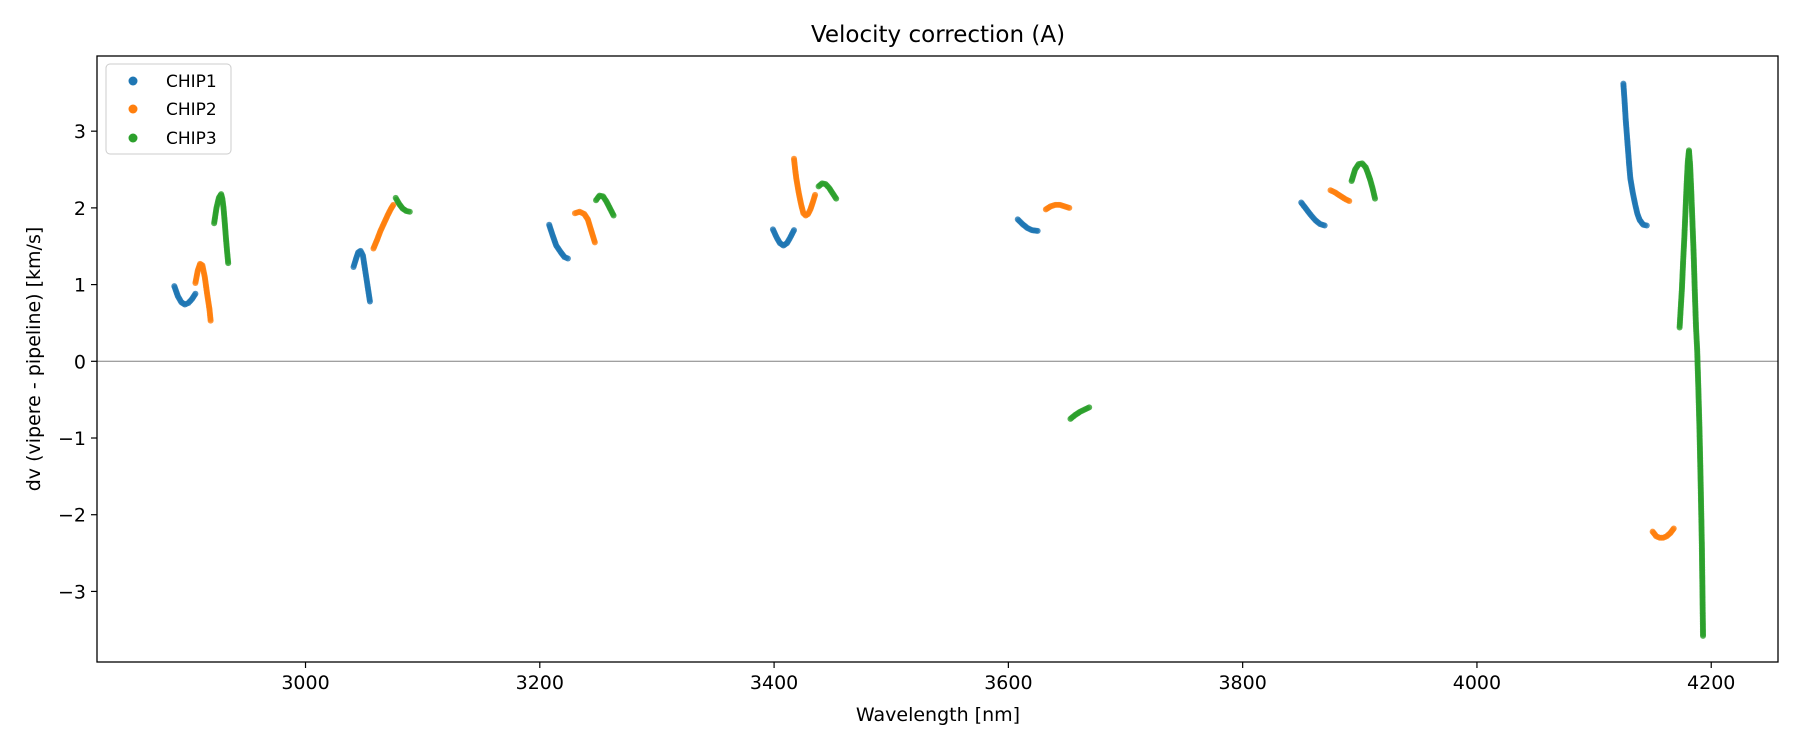 The width and height of the screenshot is (1800, 750). I want to click on legend-entry-chip1: CHIP1, so click(172, 82).